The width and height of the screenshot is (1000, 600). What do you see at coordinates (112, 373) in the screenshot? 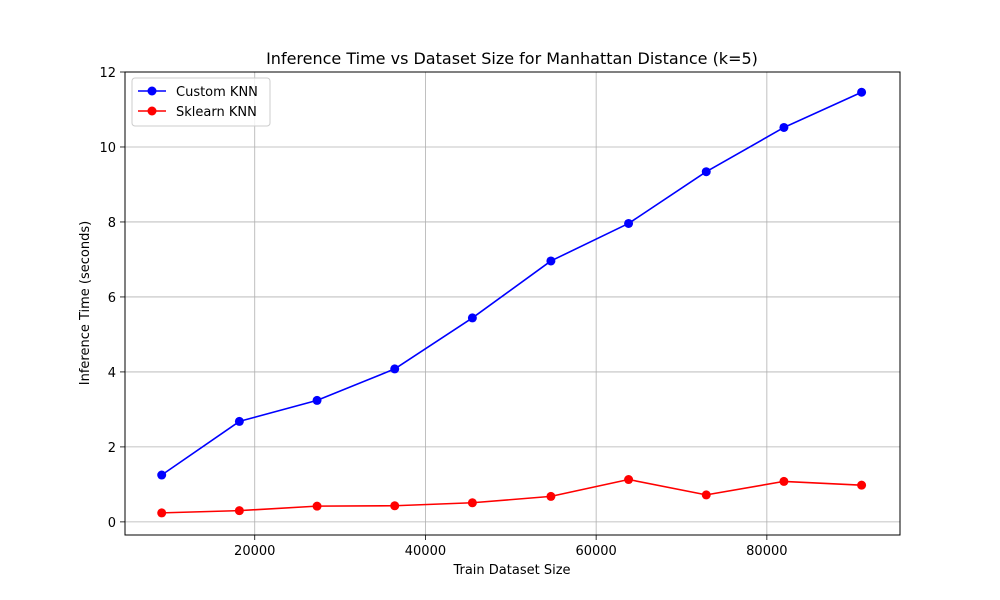
I see `y-tick-label: 4` at bounding box center [112, 373].